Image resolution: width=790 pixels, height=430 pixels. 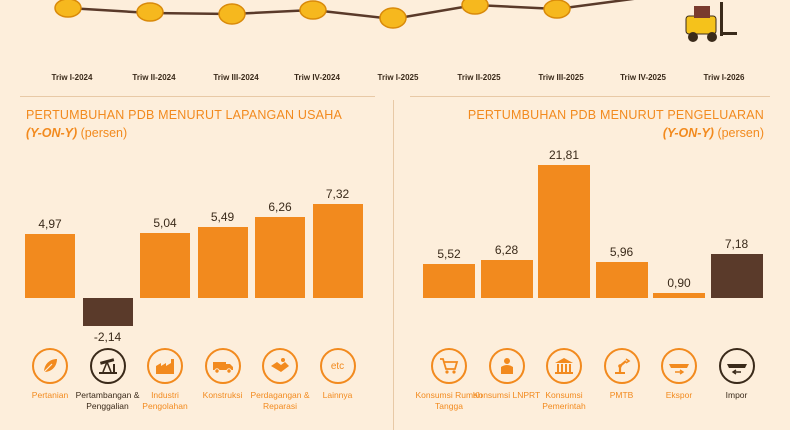 I want to click on quarter-label: Triw I-2024, so click(x=72, y=77).